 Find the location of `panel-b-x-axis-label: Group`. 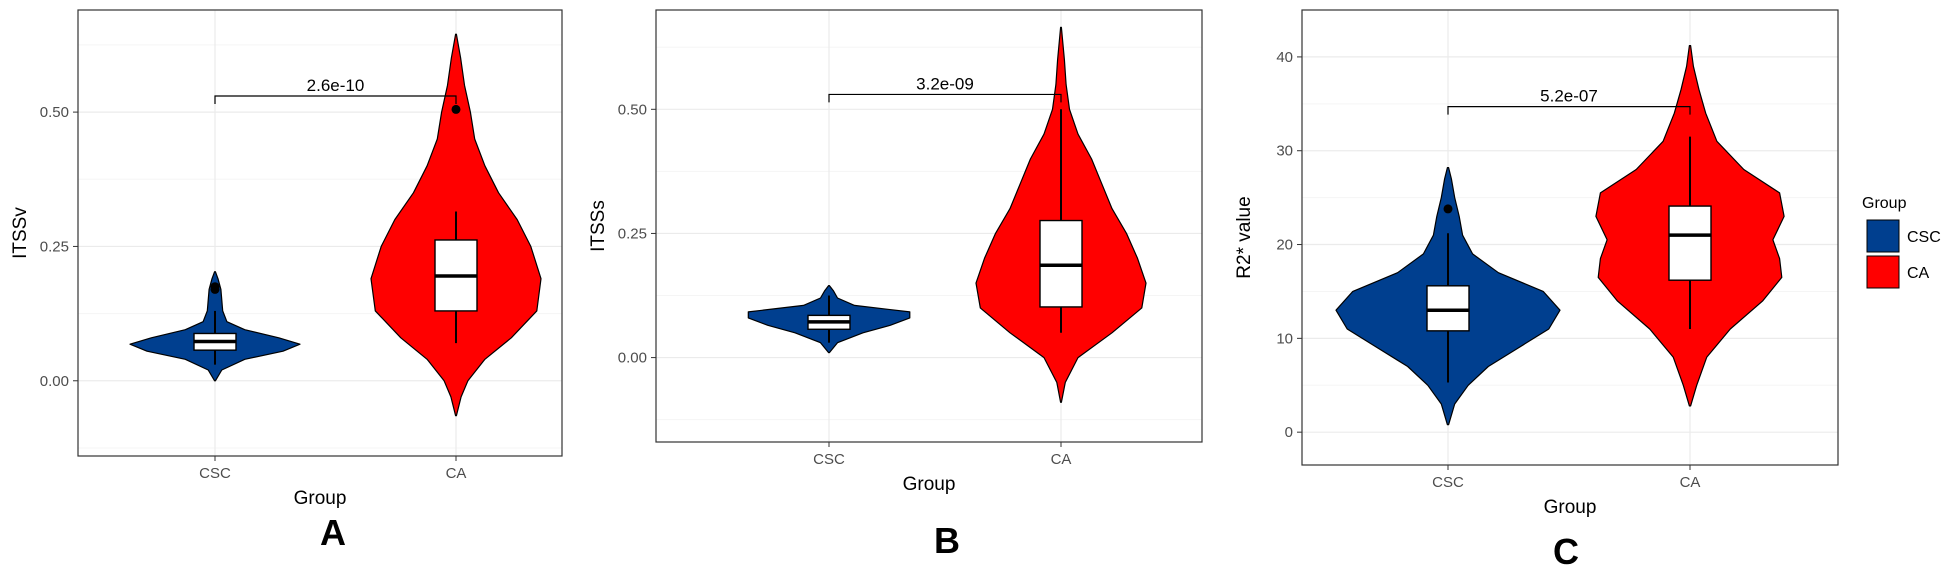

panel-b-x-axis-label: Group is located at coordinates (929, 484).